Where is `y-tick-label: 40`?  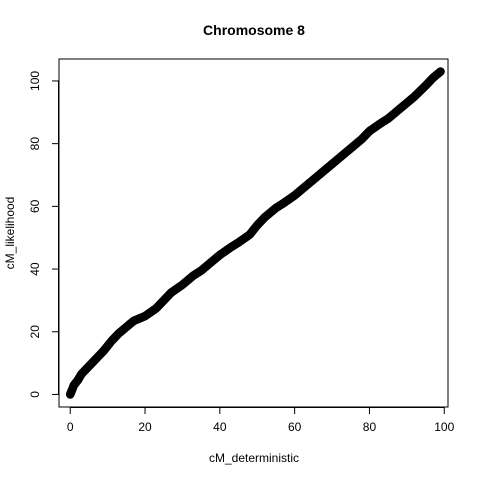
y-tick-label: 40 is located at coordinates (35, 269).